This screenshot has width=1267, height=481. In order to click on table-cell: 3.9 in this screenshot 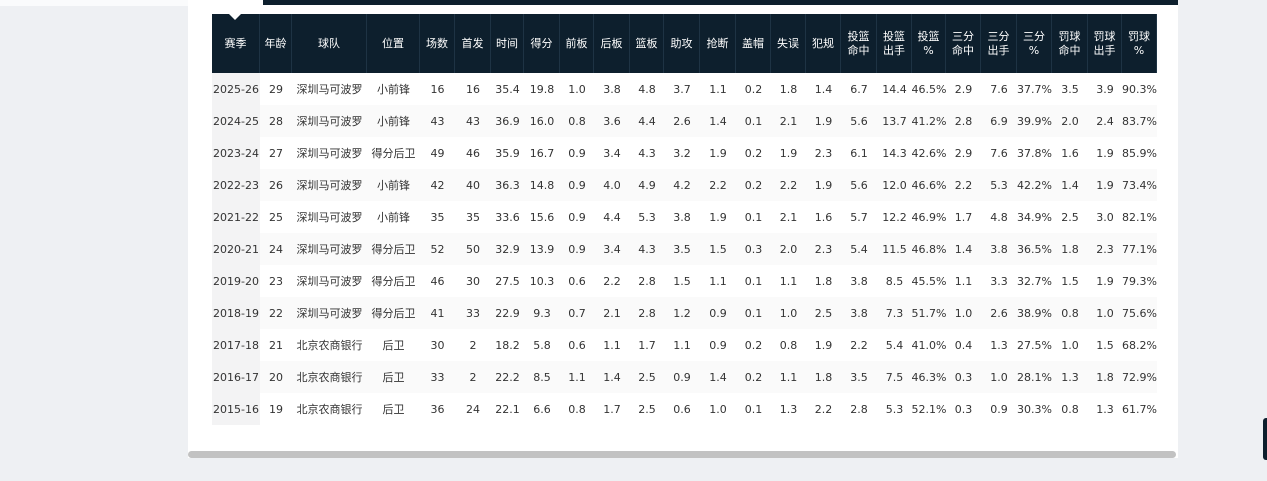, I will do `click(1105, 89)`.